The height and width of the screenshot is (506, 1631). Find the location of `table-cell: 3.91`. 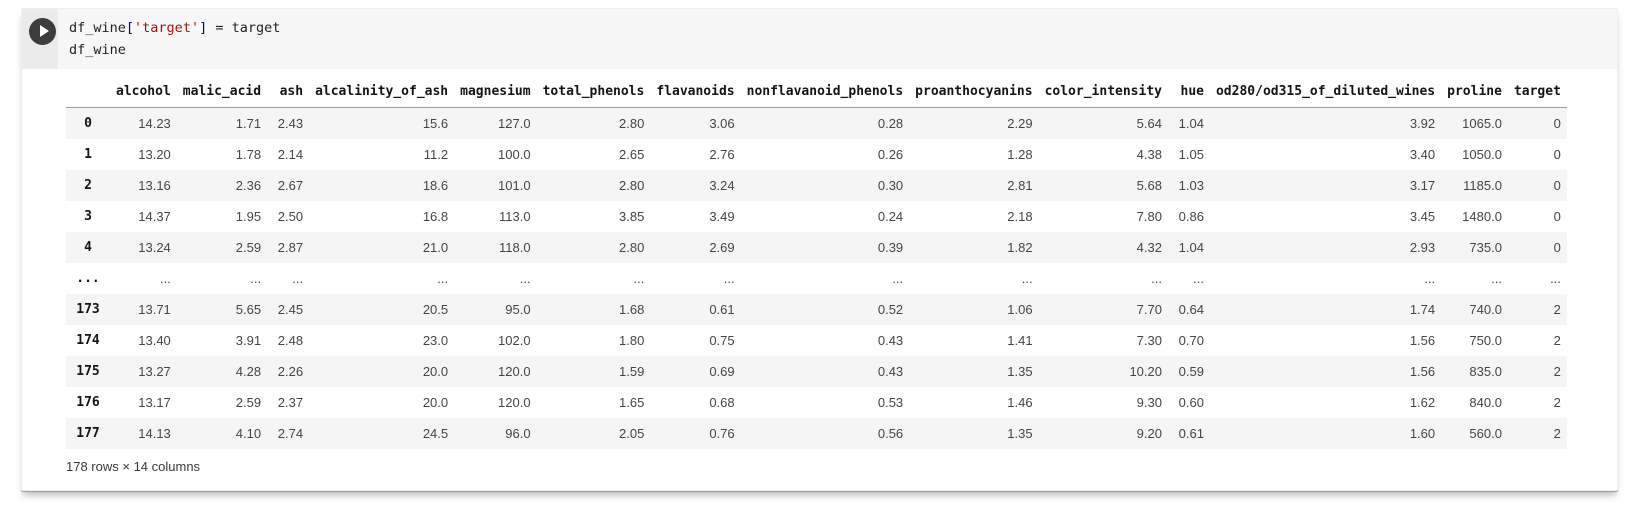

table-cell: 3.91 is located at coordinates (248, 340).